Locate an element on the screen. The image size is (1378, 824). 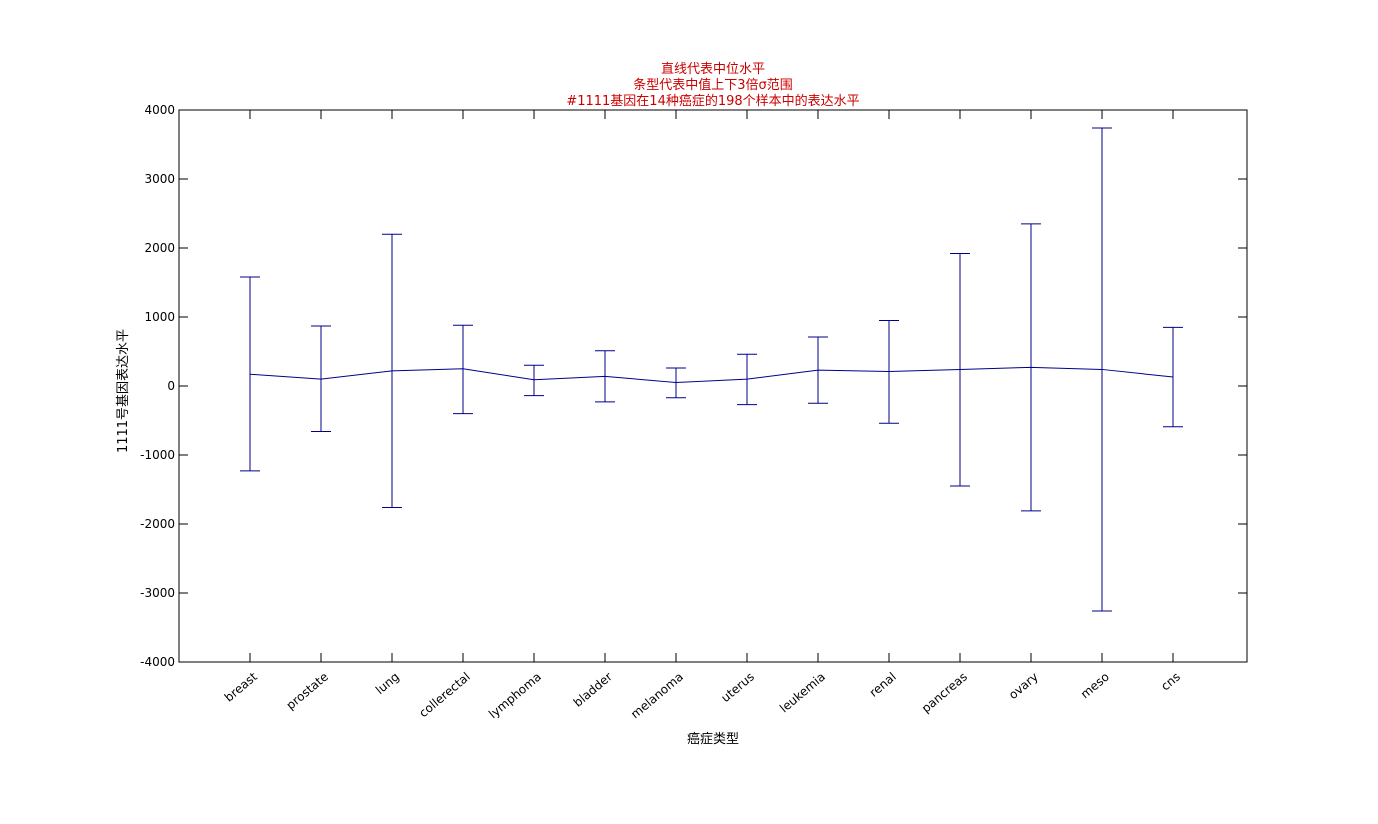
x-tick-label: melanoma is located at coordinates (657, 696).